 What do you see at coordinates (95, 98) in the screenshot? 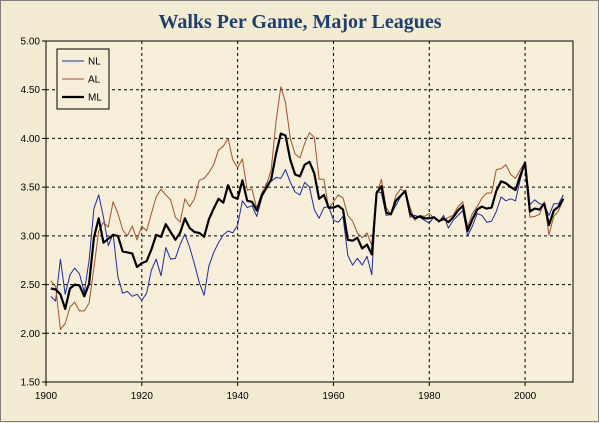
I see `legend-label-ml: ML` at bounding box center [95, 98].